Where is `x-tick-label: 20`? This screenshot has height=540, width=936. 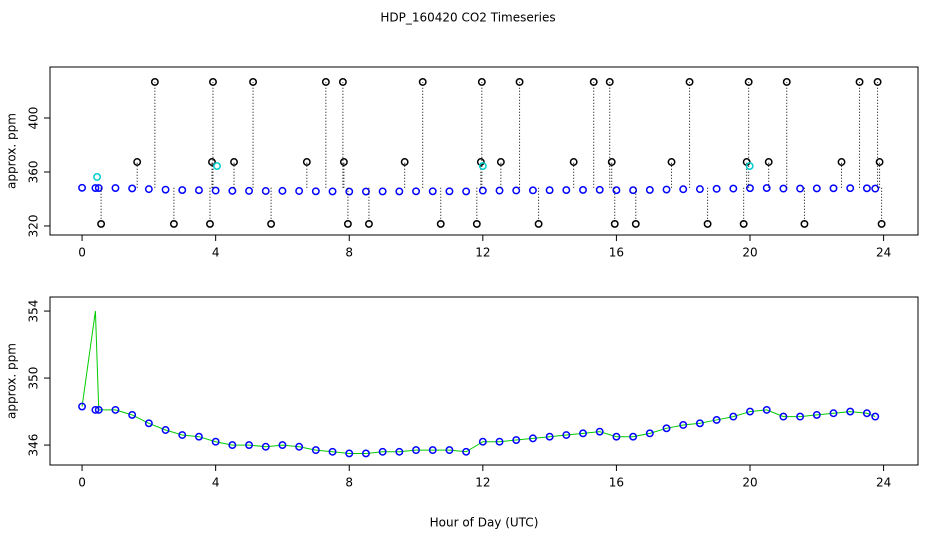
x-tick-label: 20 is located at coordinates (749, 483).